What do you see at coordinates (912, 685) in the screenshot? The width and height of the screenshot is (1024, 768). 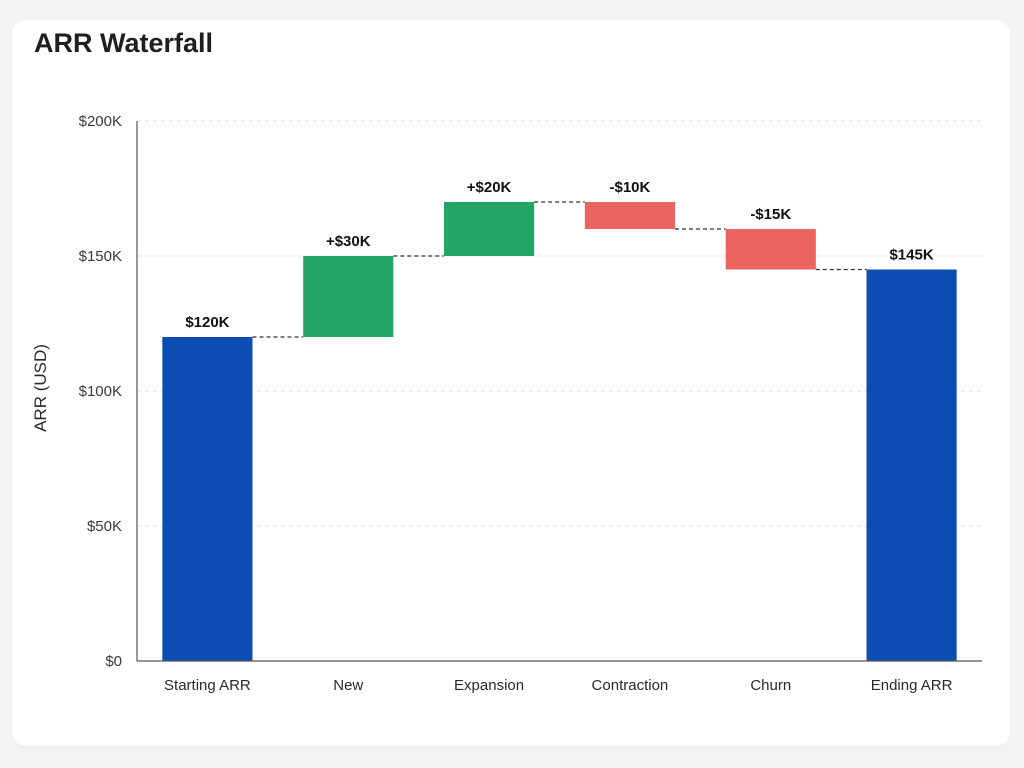 I see `x-tick-label: Ending ARR` at bounding box center [912, 685].